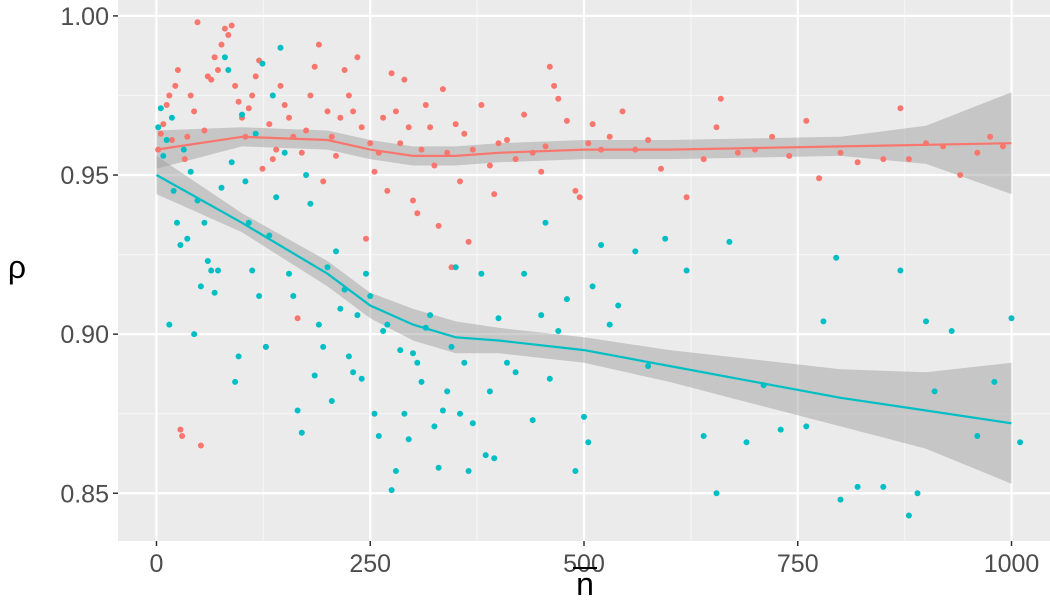 This screenshot has height=600, width=1050. Describe the element at coordinates (84, 494) in the screenshot. I see `y-tick-label: 0.85` at that location.